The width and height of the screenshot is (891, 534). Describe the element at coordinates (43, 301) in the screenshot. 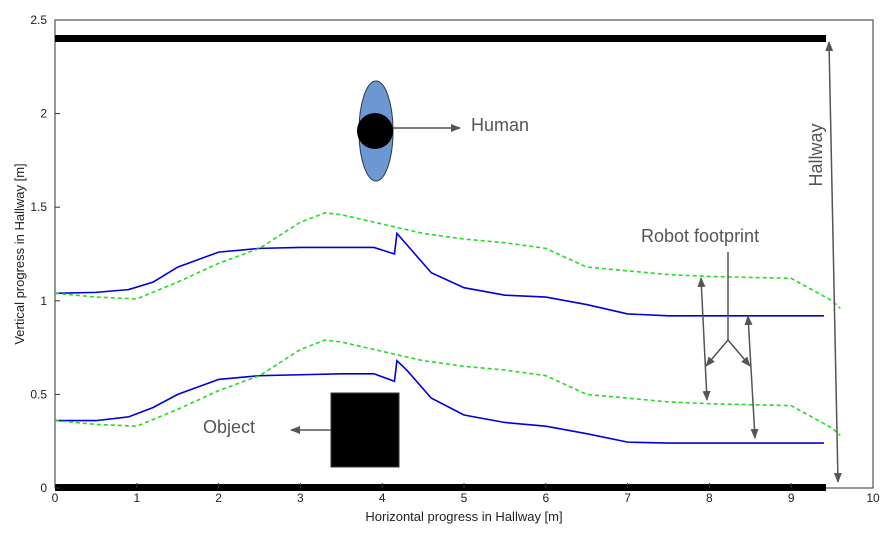

I see `y-tick-label: 1` at that location.